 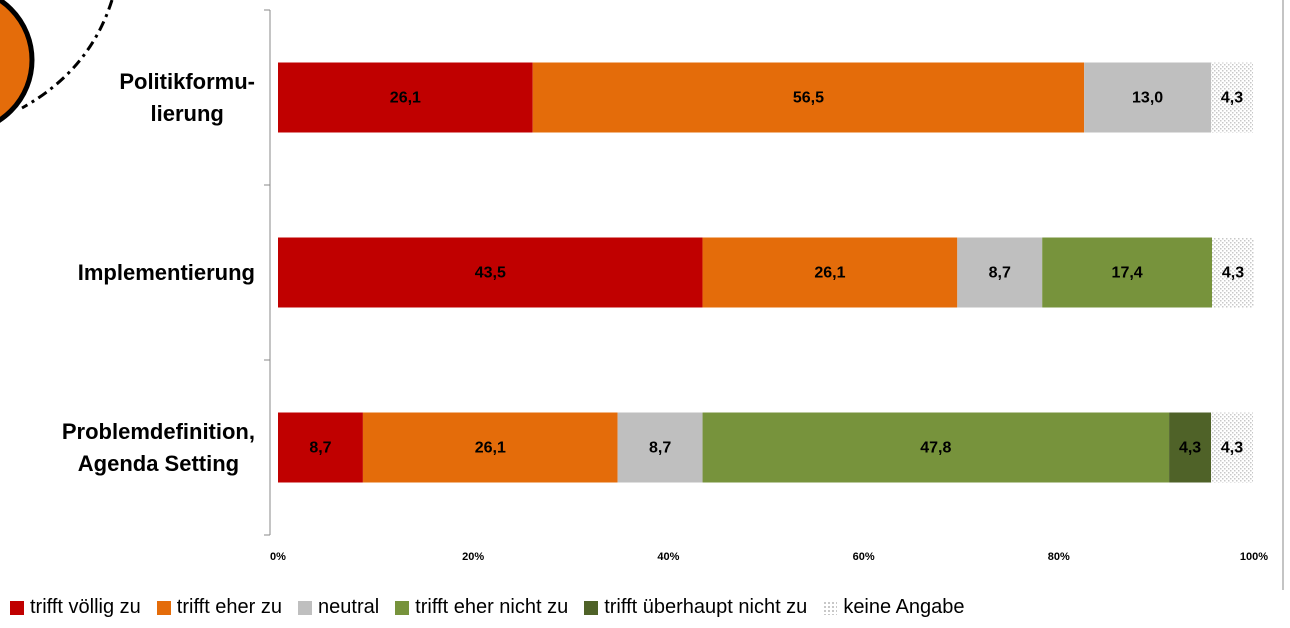 I want to click on x-tick-label: 60%, so click(x=864, y=557).